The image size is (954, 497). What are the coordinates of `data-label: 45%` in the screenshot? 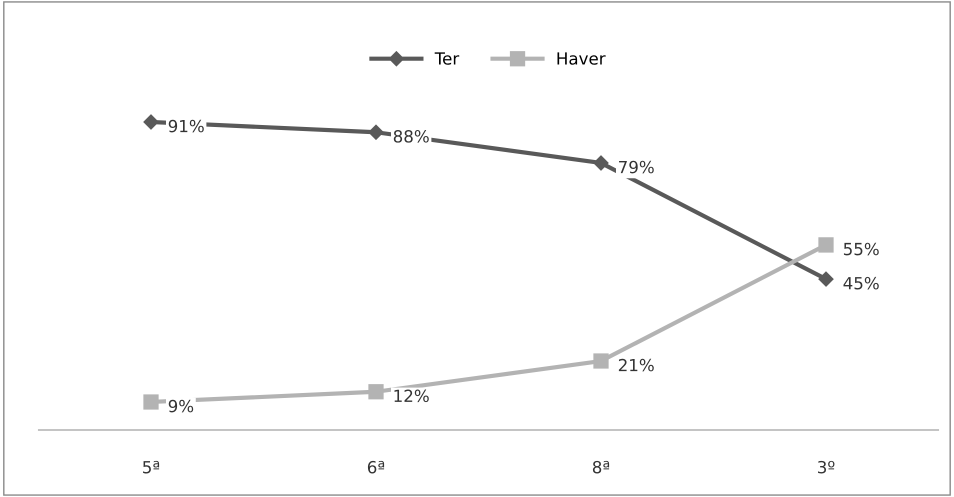 It's located at (861, 283).